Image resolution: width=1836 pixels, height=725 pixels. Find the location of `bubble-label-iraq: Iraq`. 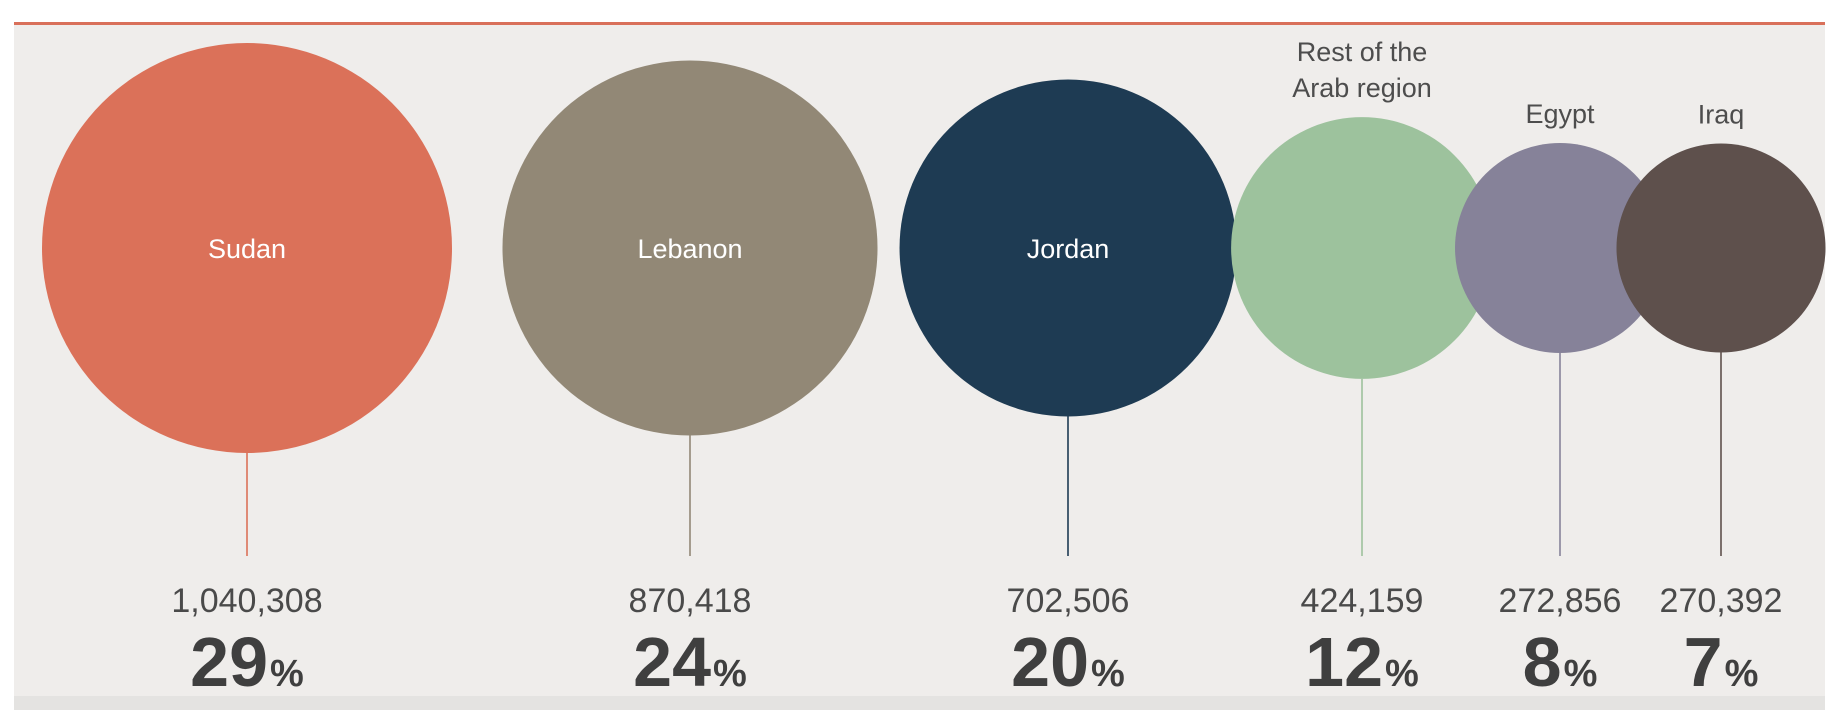

bubble-label-iraq: Iraq is located at coordinates (1721, 114).